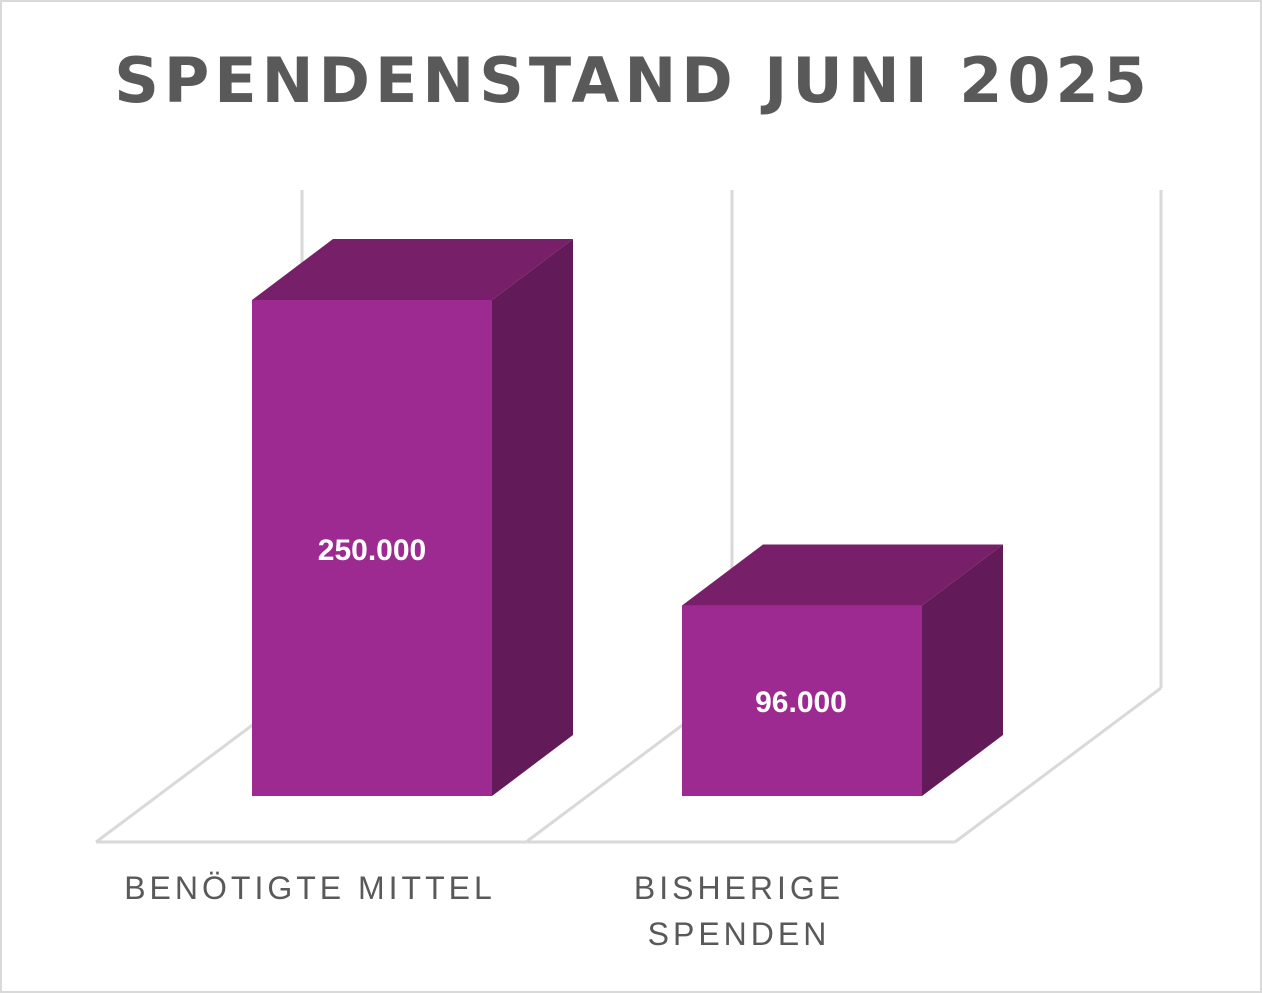  What do you see at coordinates (739, 934) in the screenshot?
I see `x-tick-label: SPENDEN` at bounding box center [739, 934].